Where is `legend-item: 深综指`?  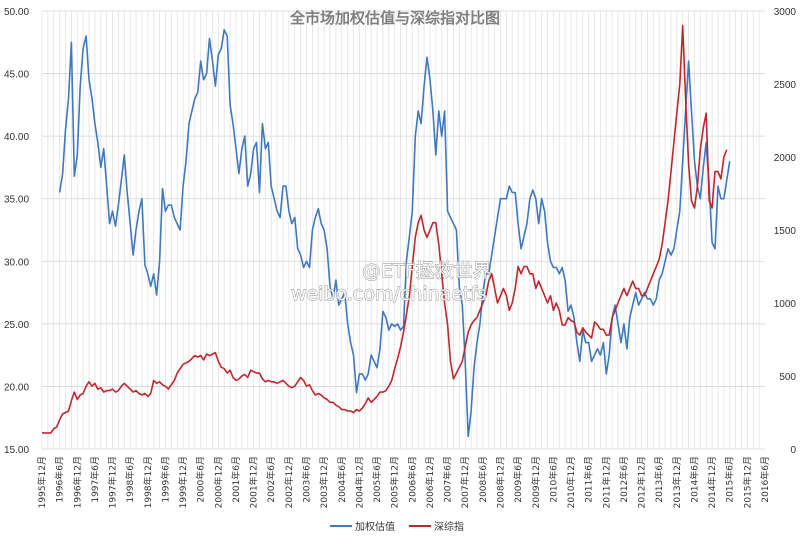 legend-item: 深综指 is located at coordinates (436, 526).